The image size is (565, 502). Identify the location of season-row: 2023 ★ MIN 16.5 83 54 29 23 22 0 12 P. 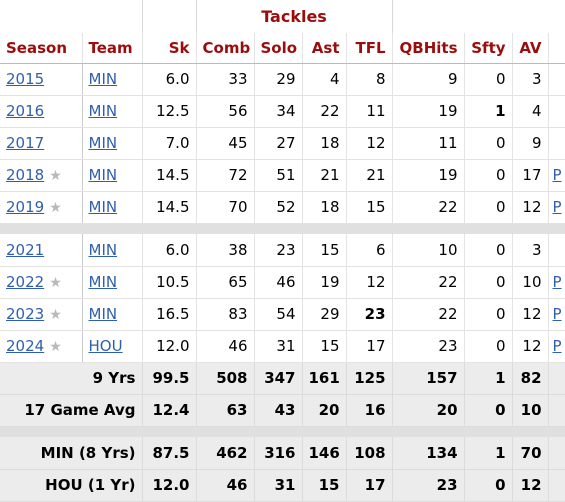
(282, 314).